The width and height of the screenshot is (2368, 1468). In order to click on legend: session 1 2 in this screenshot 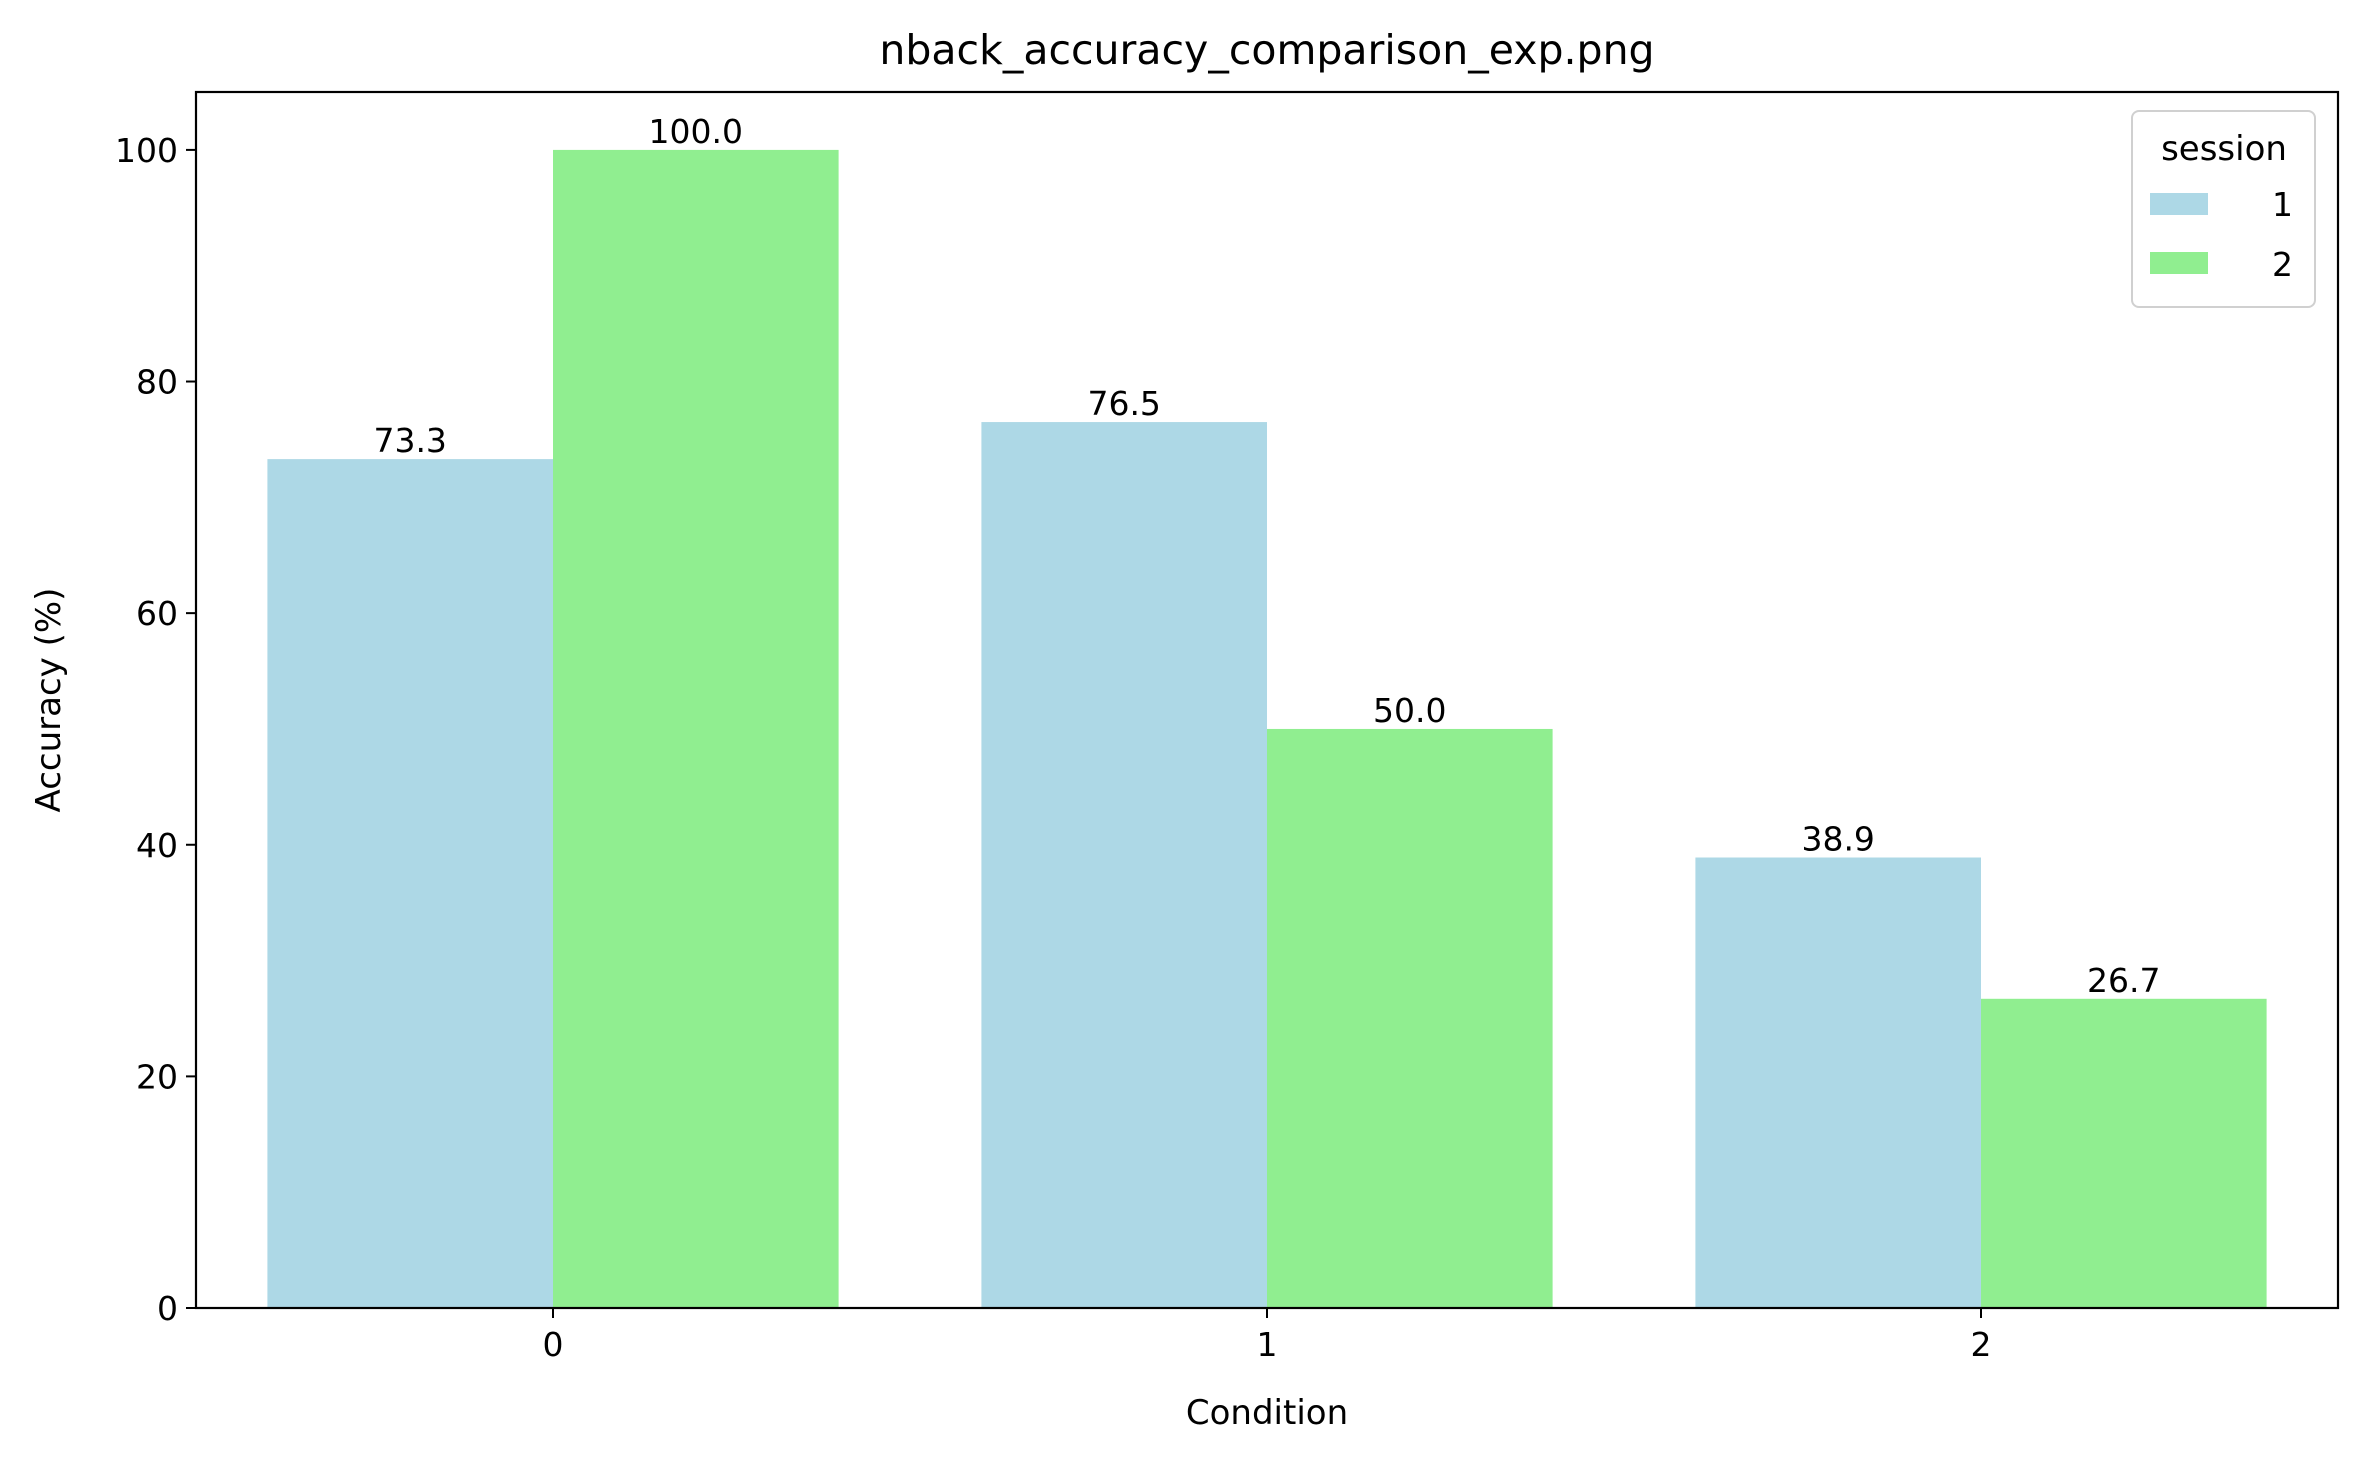, I will do `click(2223, 209)`.